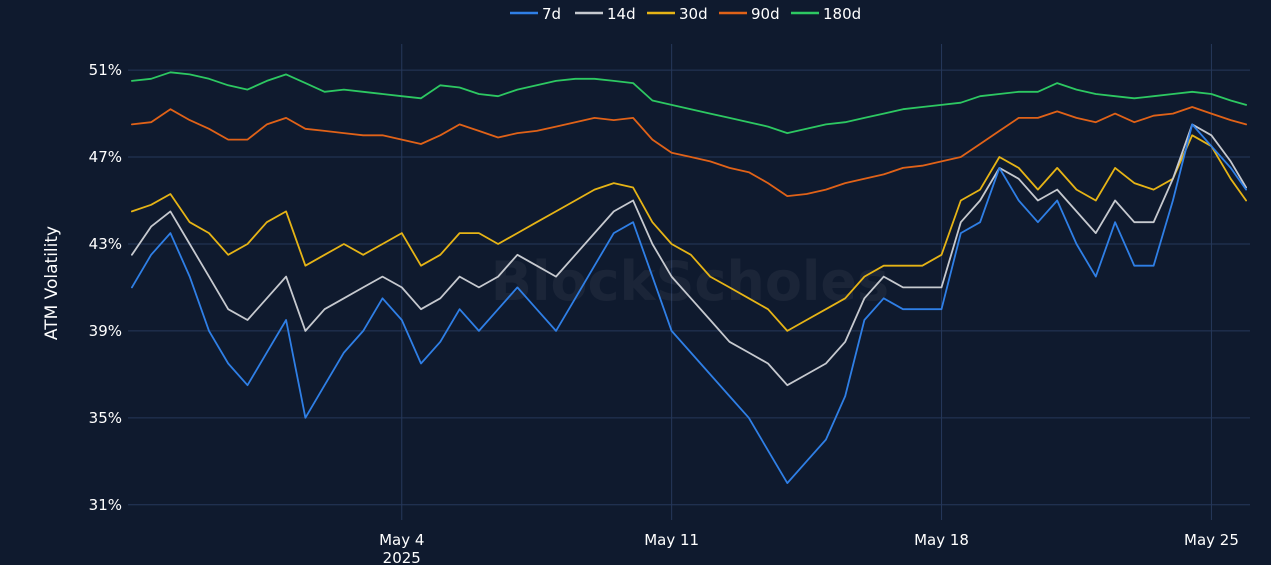  I want to click on legend-item-7d: 7d, so click(535, 14).